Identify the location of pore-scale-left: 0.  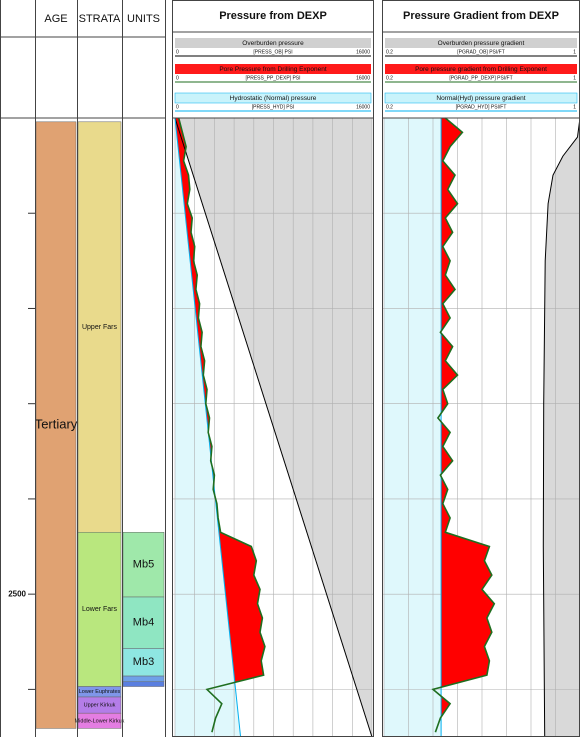
(177, 78).